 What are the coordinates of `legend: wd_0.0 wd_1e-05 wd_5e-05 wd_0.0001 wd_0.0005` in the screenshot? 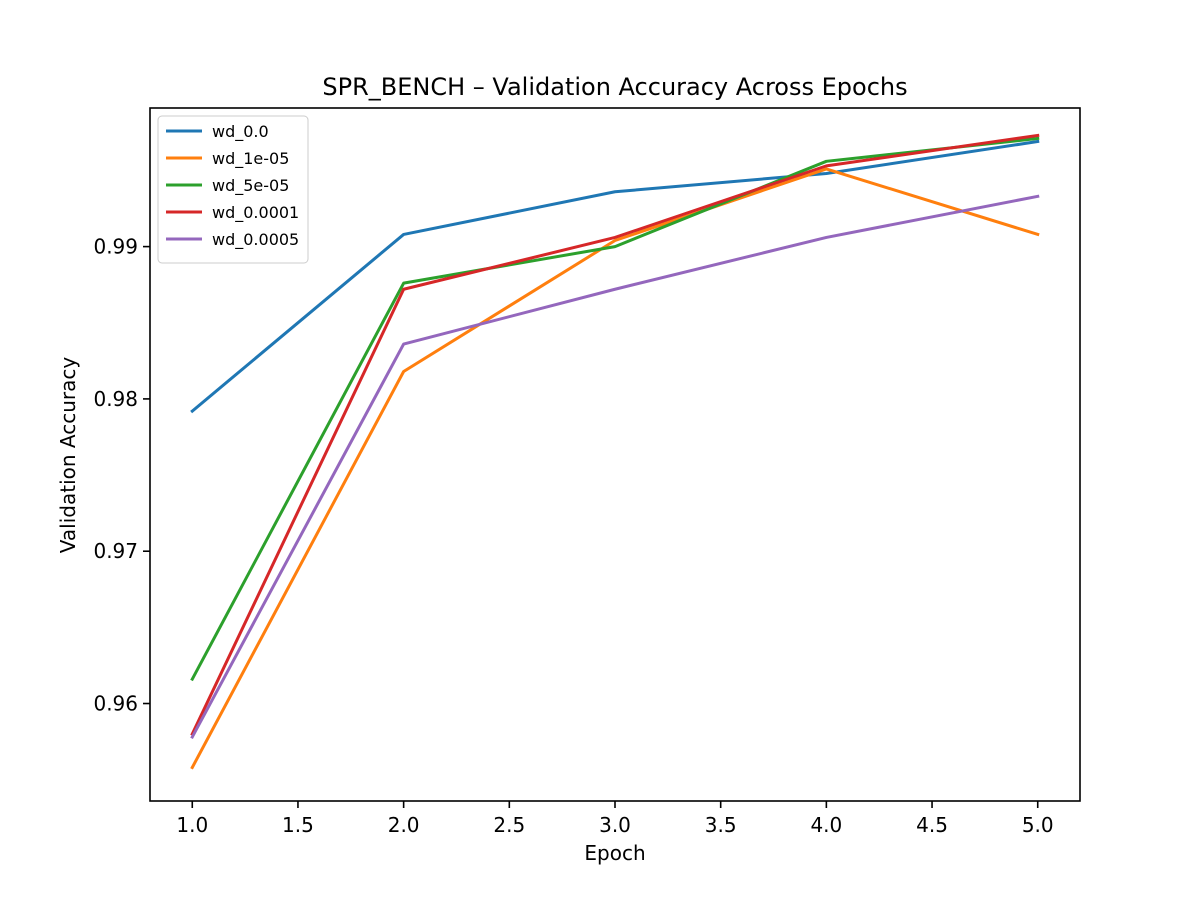 It's located at (233, 189).